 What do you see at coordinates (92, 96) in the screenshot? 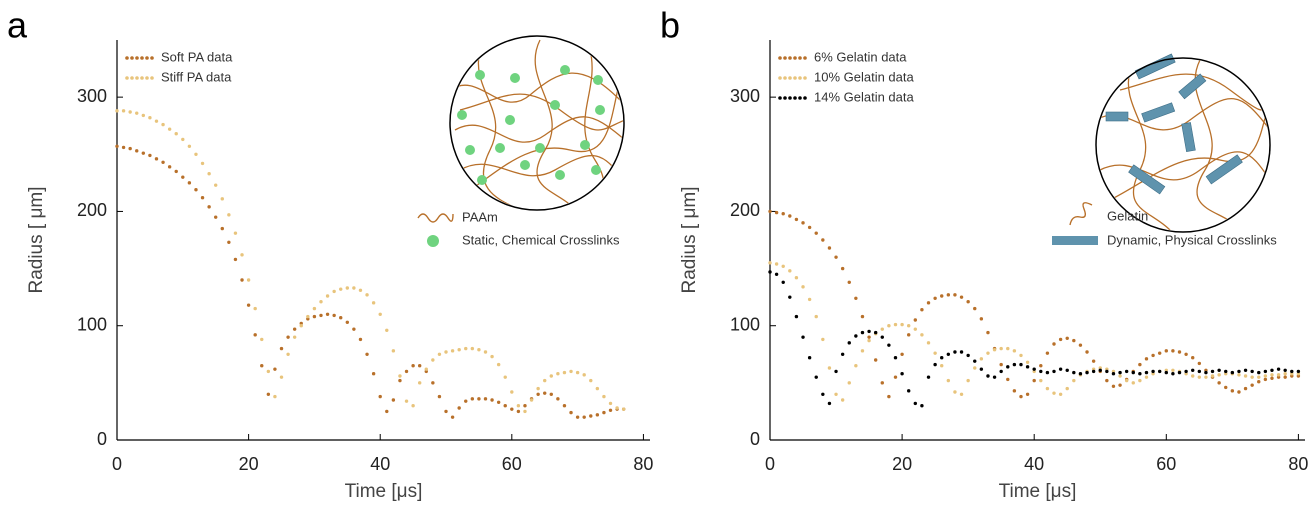
I see `y-tick-label: 300` at bounding box center [92, 96].